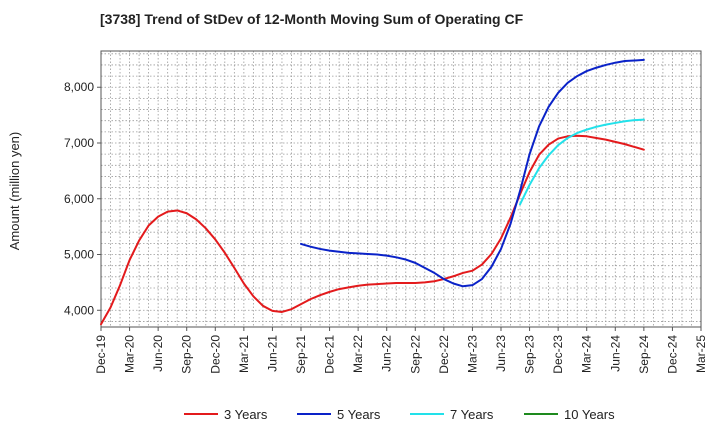 The width and height of the screenshot is (720, 440). What do you see at coordinates (472, 414) in the screenshot?
I see `legend-label-7-years: 7 Years` at bounding box center [472, 414].